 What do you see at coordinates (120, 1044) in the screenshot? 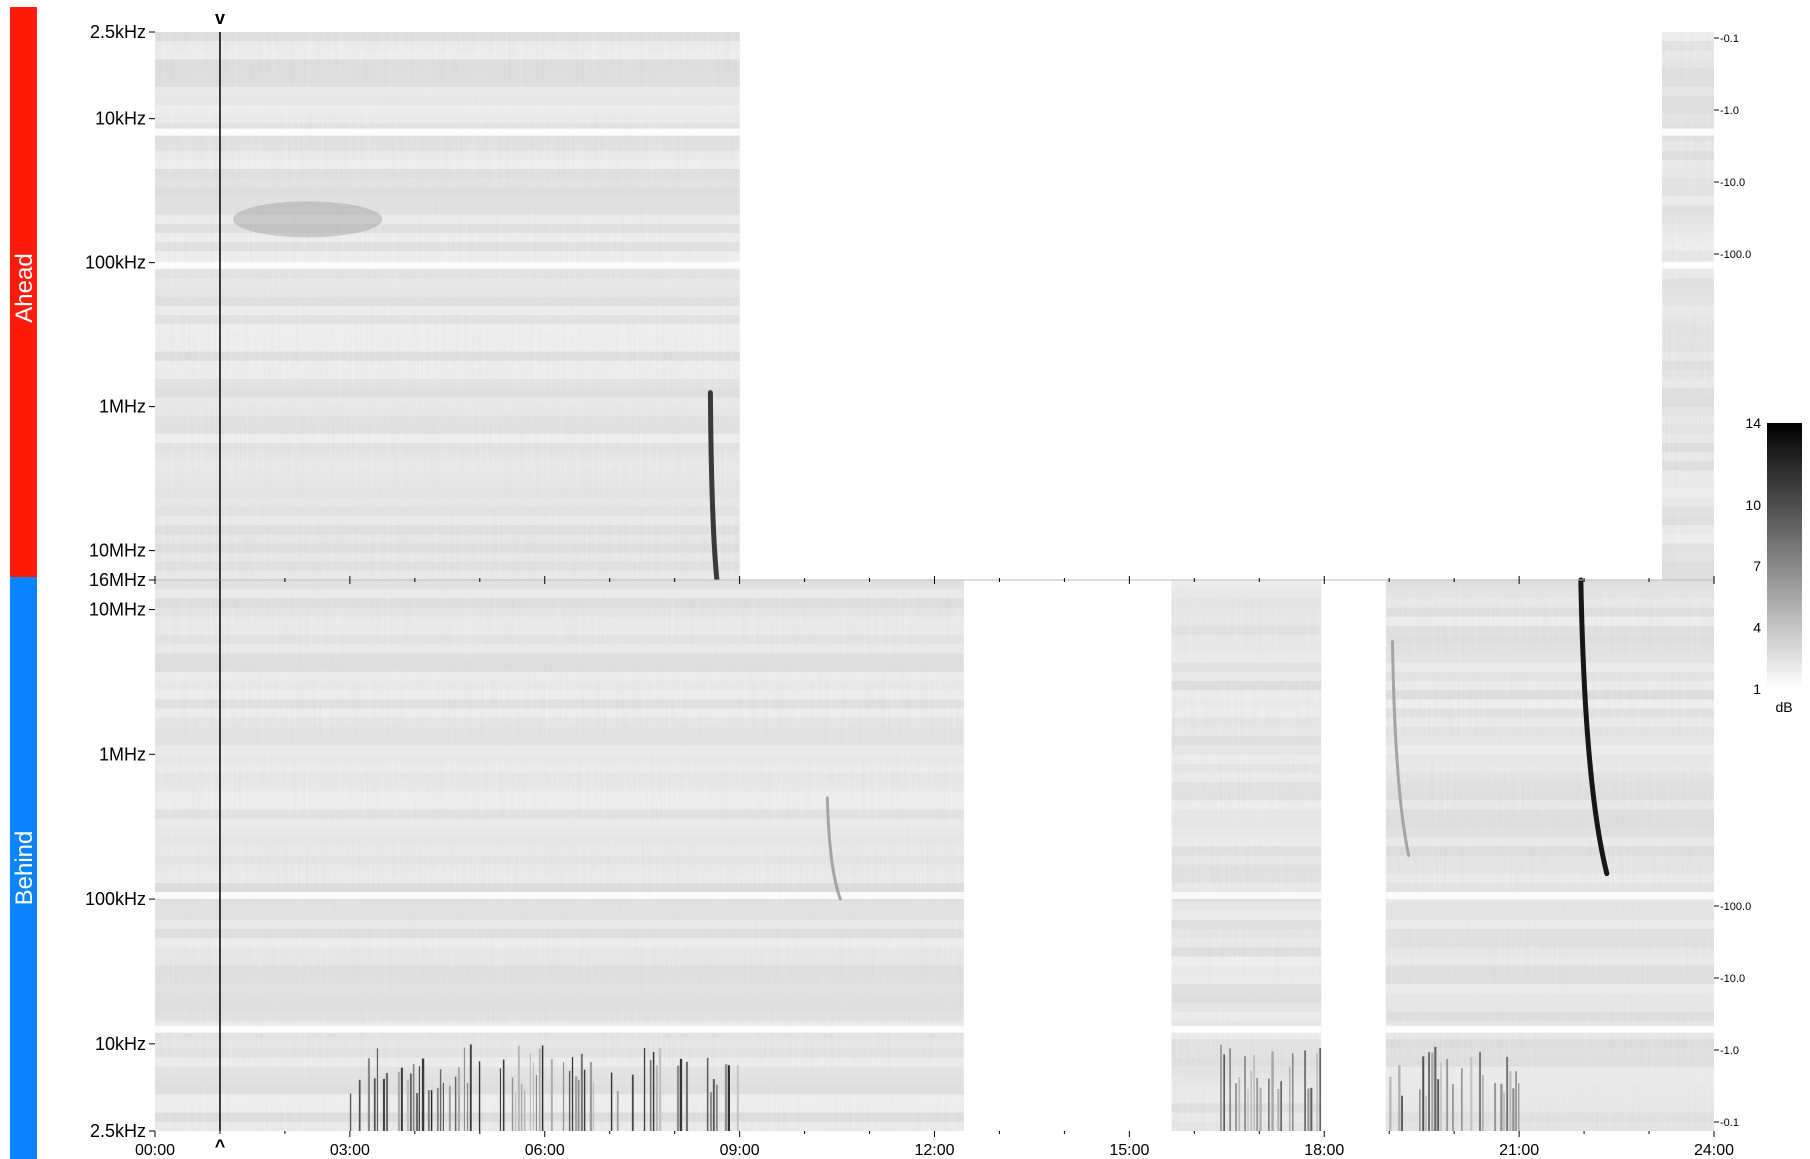
I see `frequency-tick-label: 10kHz` at bounding box center [120, 1044].